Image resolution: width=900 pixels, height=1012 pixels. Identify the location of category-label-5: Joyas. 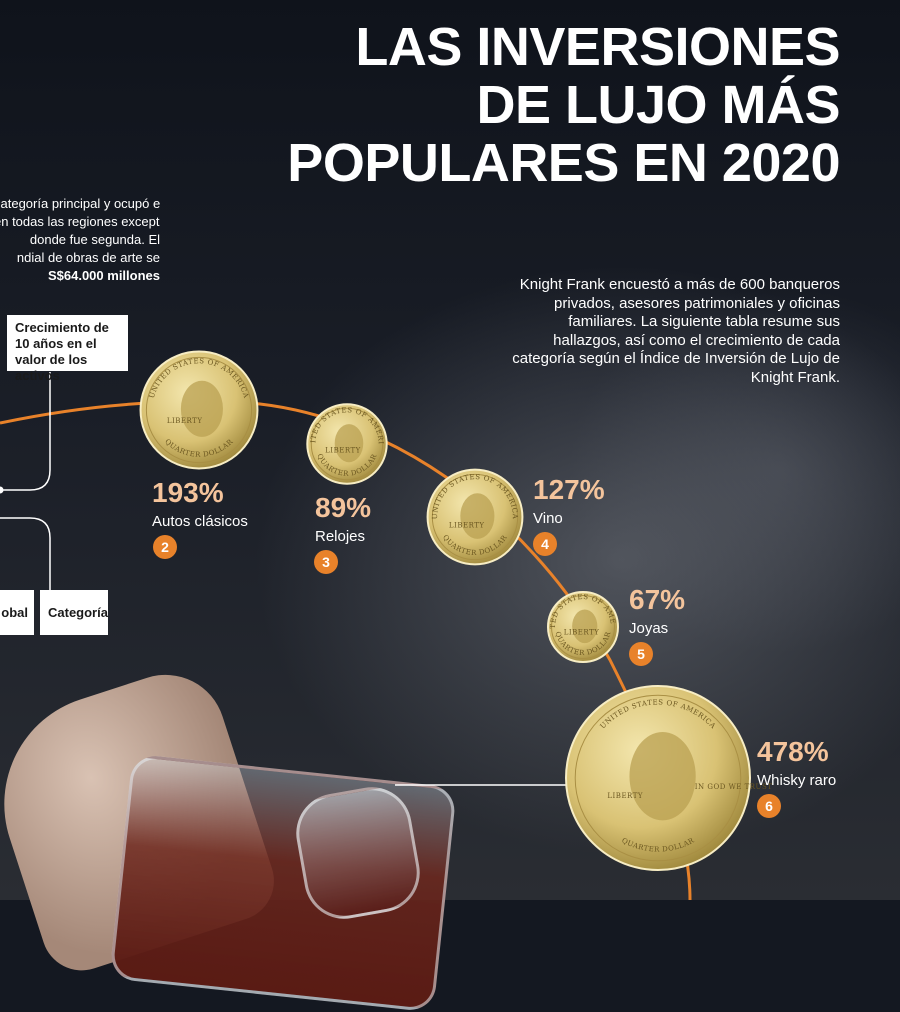
(648, 628).